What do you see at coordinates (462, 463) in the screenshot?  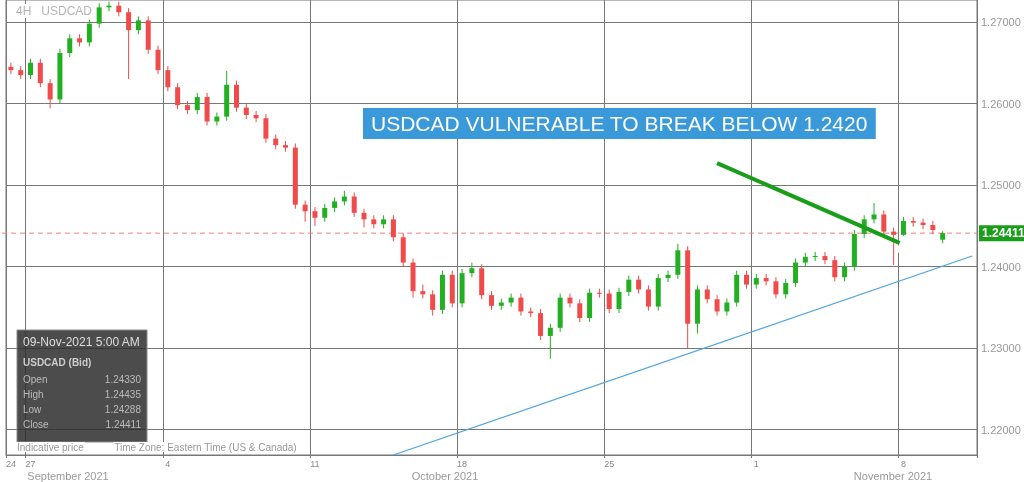 I see `x-tick-label: 18` at bounding box center [462, 463].